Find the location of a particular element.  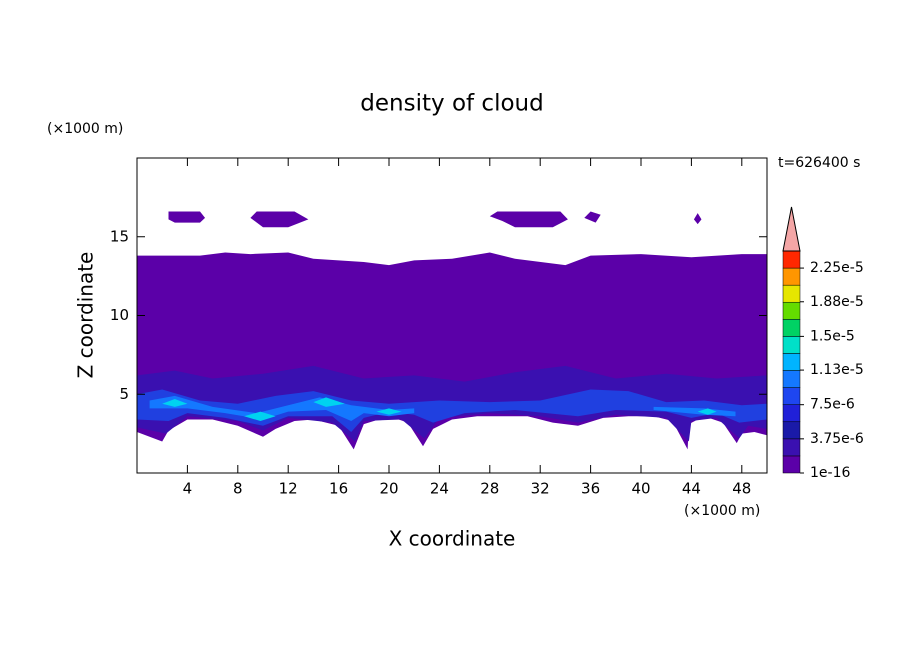

colorbar-tick-label: 1e-16 is located at coordinates (830, 473).